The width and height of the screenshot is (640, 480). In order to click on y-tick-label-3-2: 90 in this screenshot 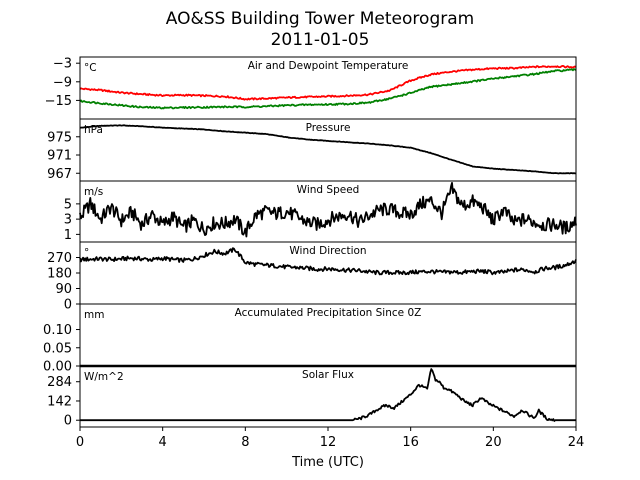, I will do `click(63, 289)`.